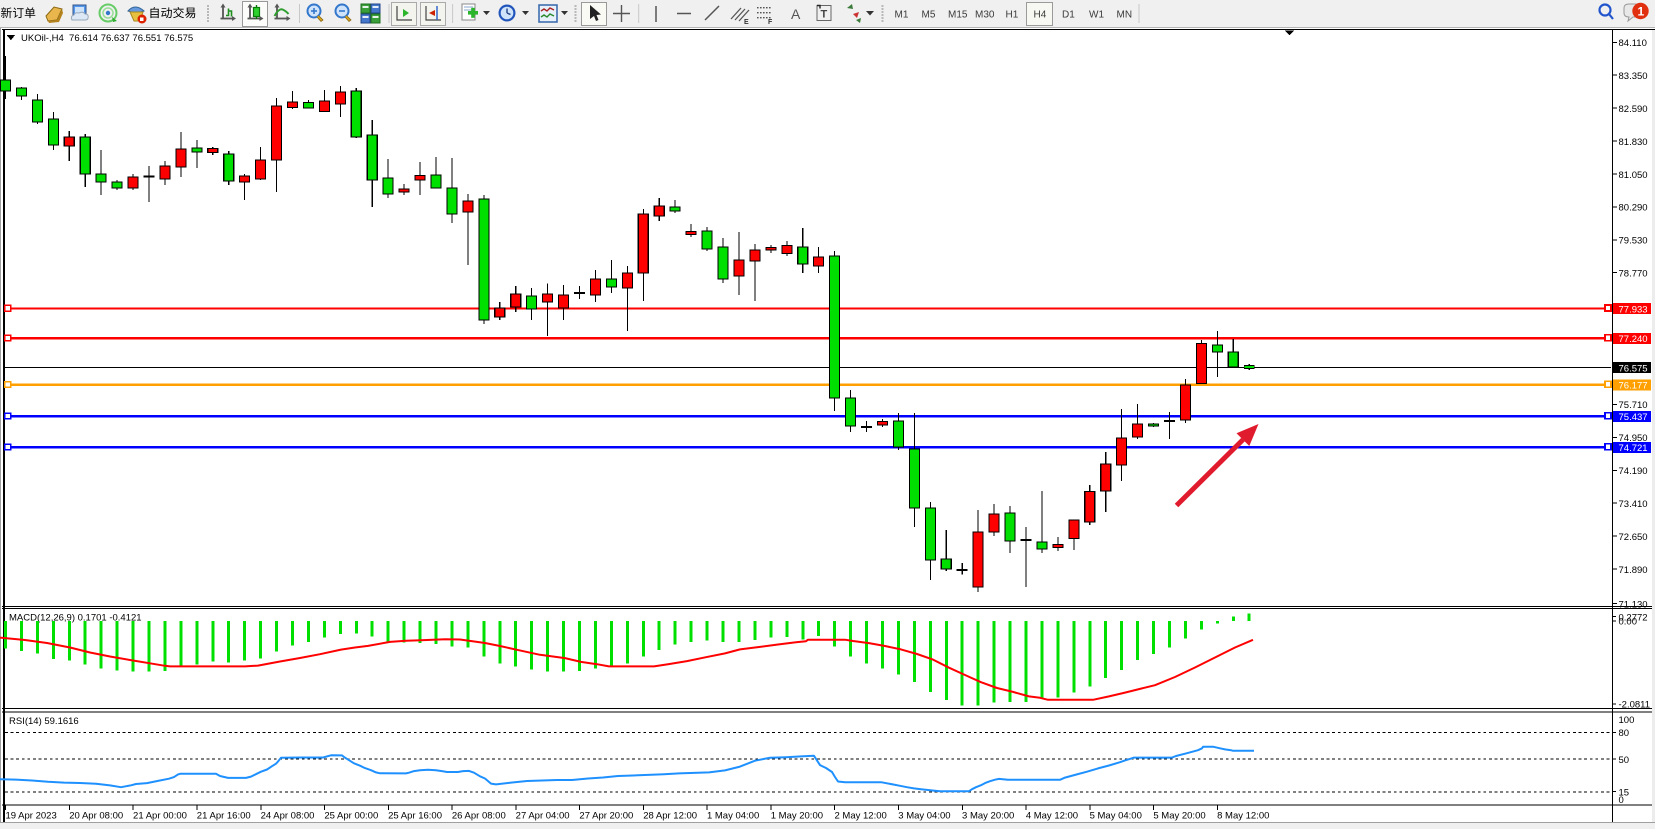 Image resolution: width=1655 pixels, height=829 pixels. Describe the element at coordinates (1243, 815) in the screenshot. I see `svg-text: 8 May 12:00` at that location.